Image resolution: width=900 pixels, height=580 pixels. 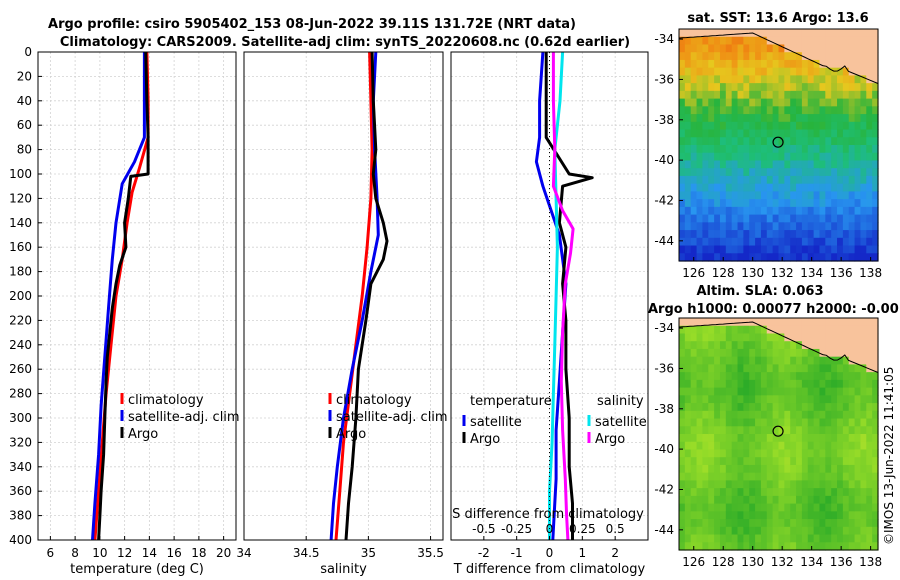 I want to click on y-tick-label: 120, so click(x=20, y=198).